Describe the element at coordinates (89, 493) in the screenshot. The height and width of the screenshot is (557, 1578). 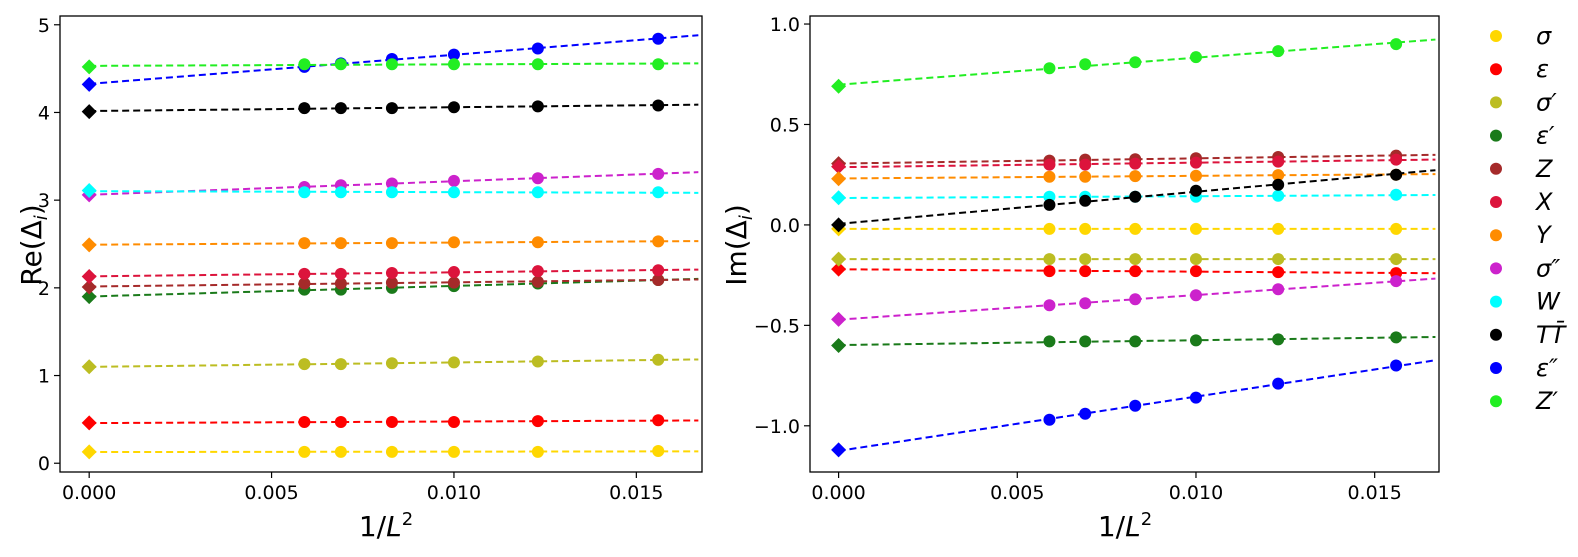
I see `re-x-tick-label: 0.000` at that location.